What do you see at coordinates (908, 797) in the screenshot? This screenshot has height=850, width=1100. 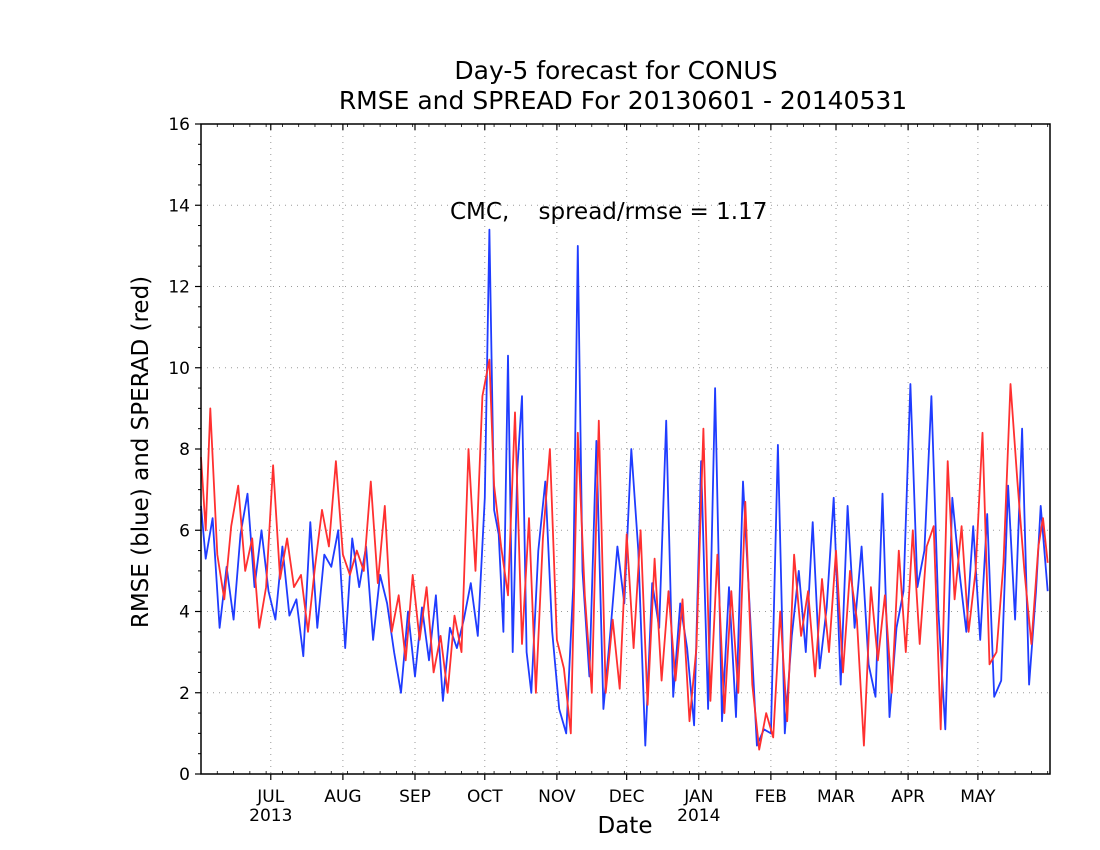 I see `x-tick-label: APR` at bounding box center [908, 797].